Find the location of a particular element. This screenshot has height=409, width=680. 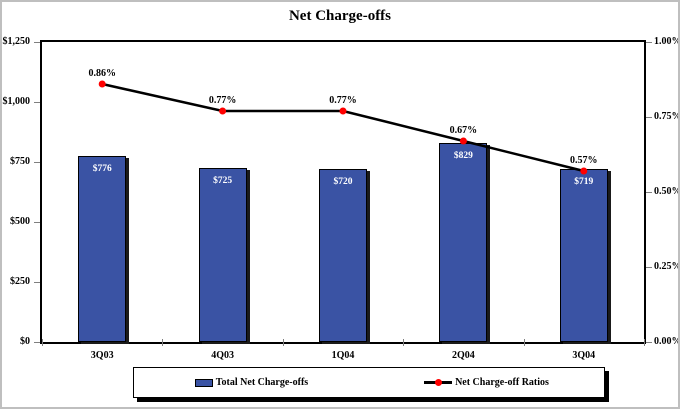

category-label: 1Q04 is located at coordinates (343, 355).